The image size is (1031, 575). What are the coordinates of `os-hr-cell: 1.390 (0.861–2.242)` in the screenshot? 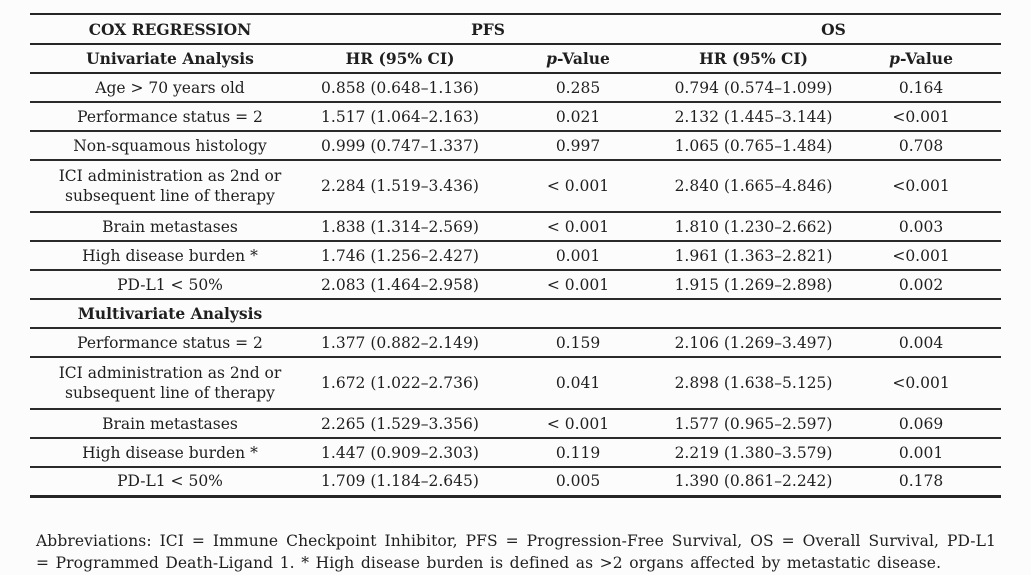 It's located at (754, 482).